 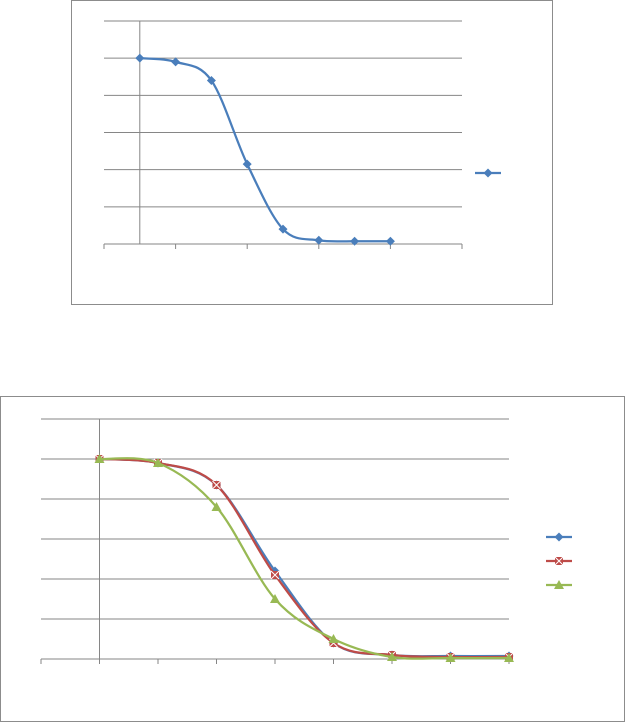 I want to click on chart-1-series-1-line, so click(x=265, y=150).